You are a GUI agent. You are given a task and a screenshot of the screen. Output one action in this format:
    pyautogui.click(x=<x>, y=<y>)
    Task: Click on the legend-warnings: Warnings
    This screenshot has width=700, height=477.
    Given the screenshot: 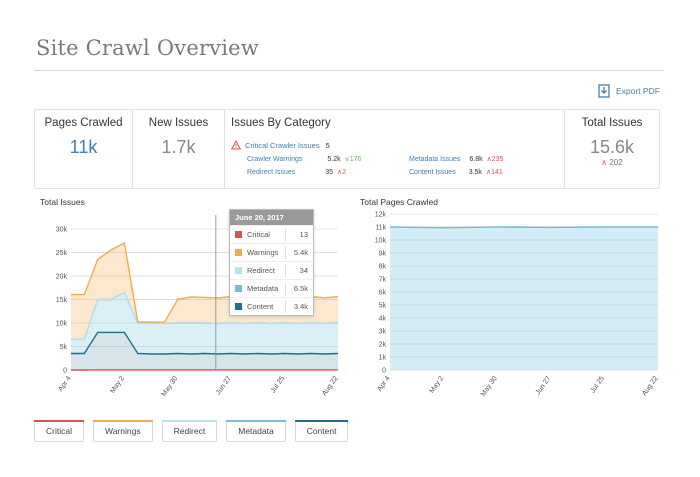 What is the action you would take?
    pyautogui.click(x=122, y=431)
    